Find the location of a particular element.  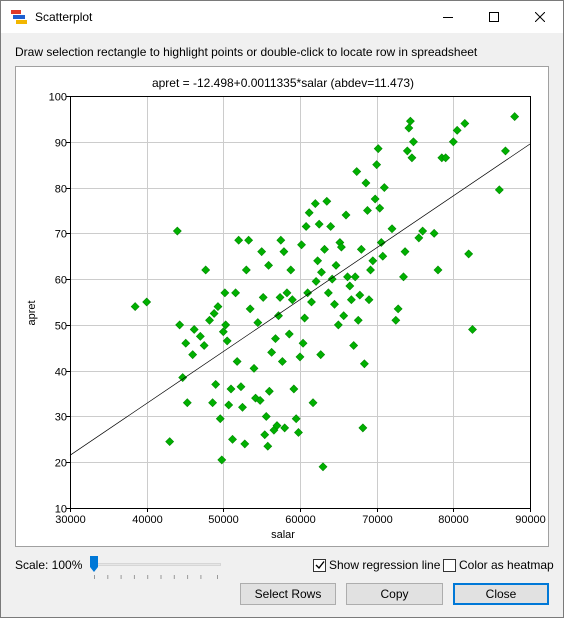

close-icon is located at coordinates (540, 17).